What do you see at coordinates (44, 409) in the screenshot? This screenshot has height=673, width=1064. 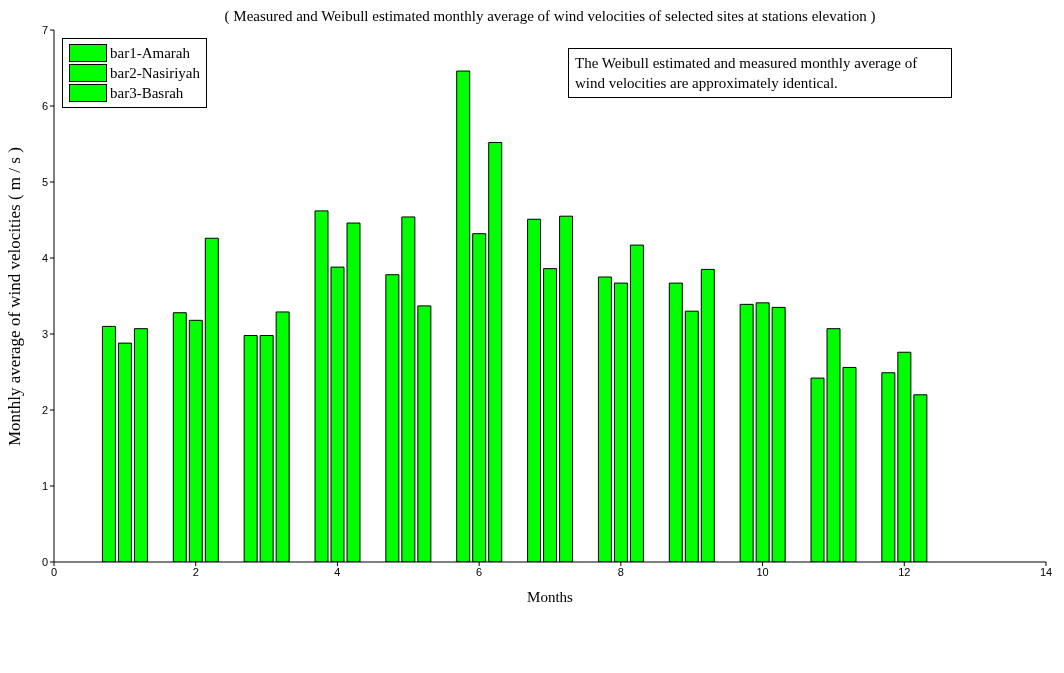 I see `y-tick-label: 2` at bounding box center [44, 409].